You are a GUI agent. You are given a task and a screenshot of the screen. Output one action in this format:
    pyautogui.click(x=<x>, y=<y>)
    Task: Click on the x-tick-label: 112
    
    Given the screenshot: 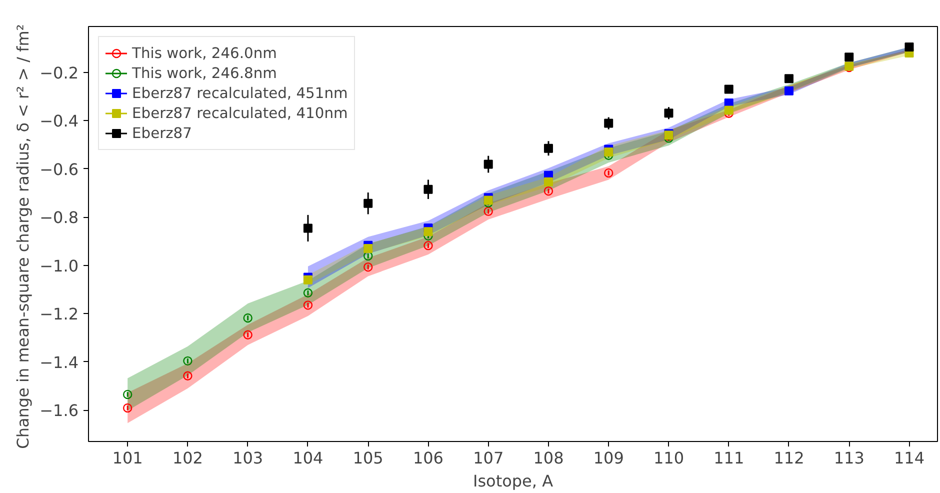 What is the action you would take?
    pyautogui.click(x=789, y=458)
    